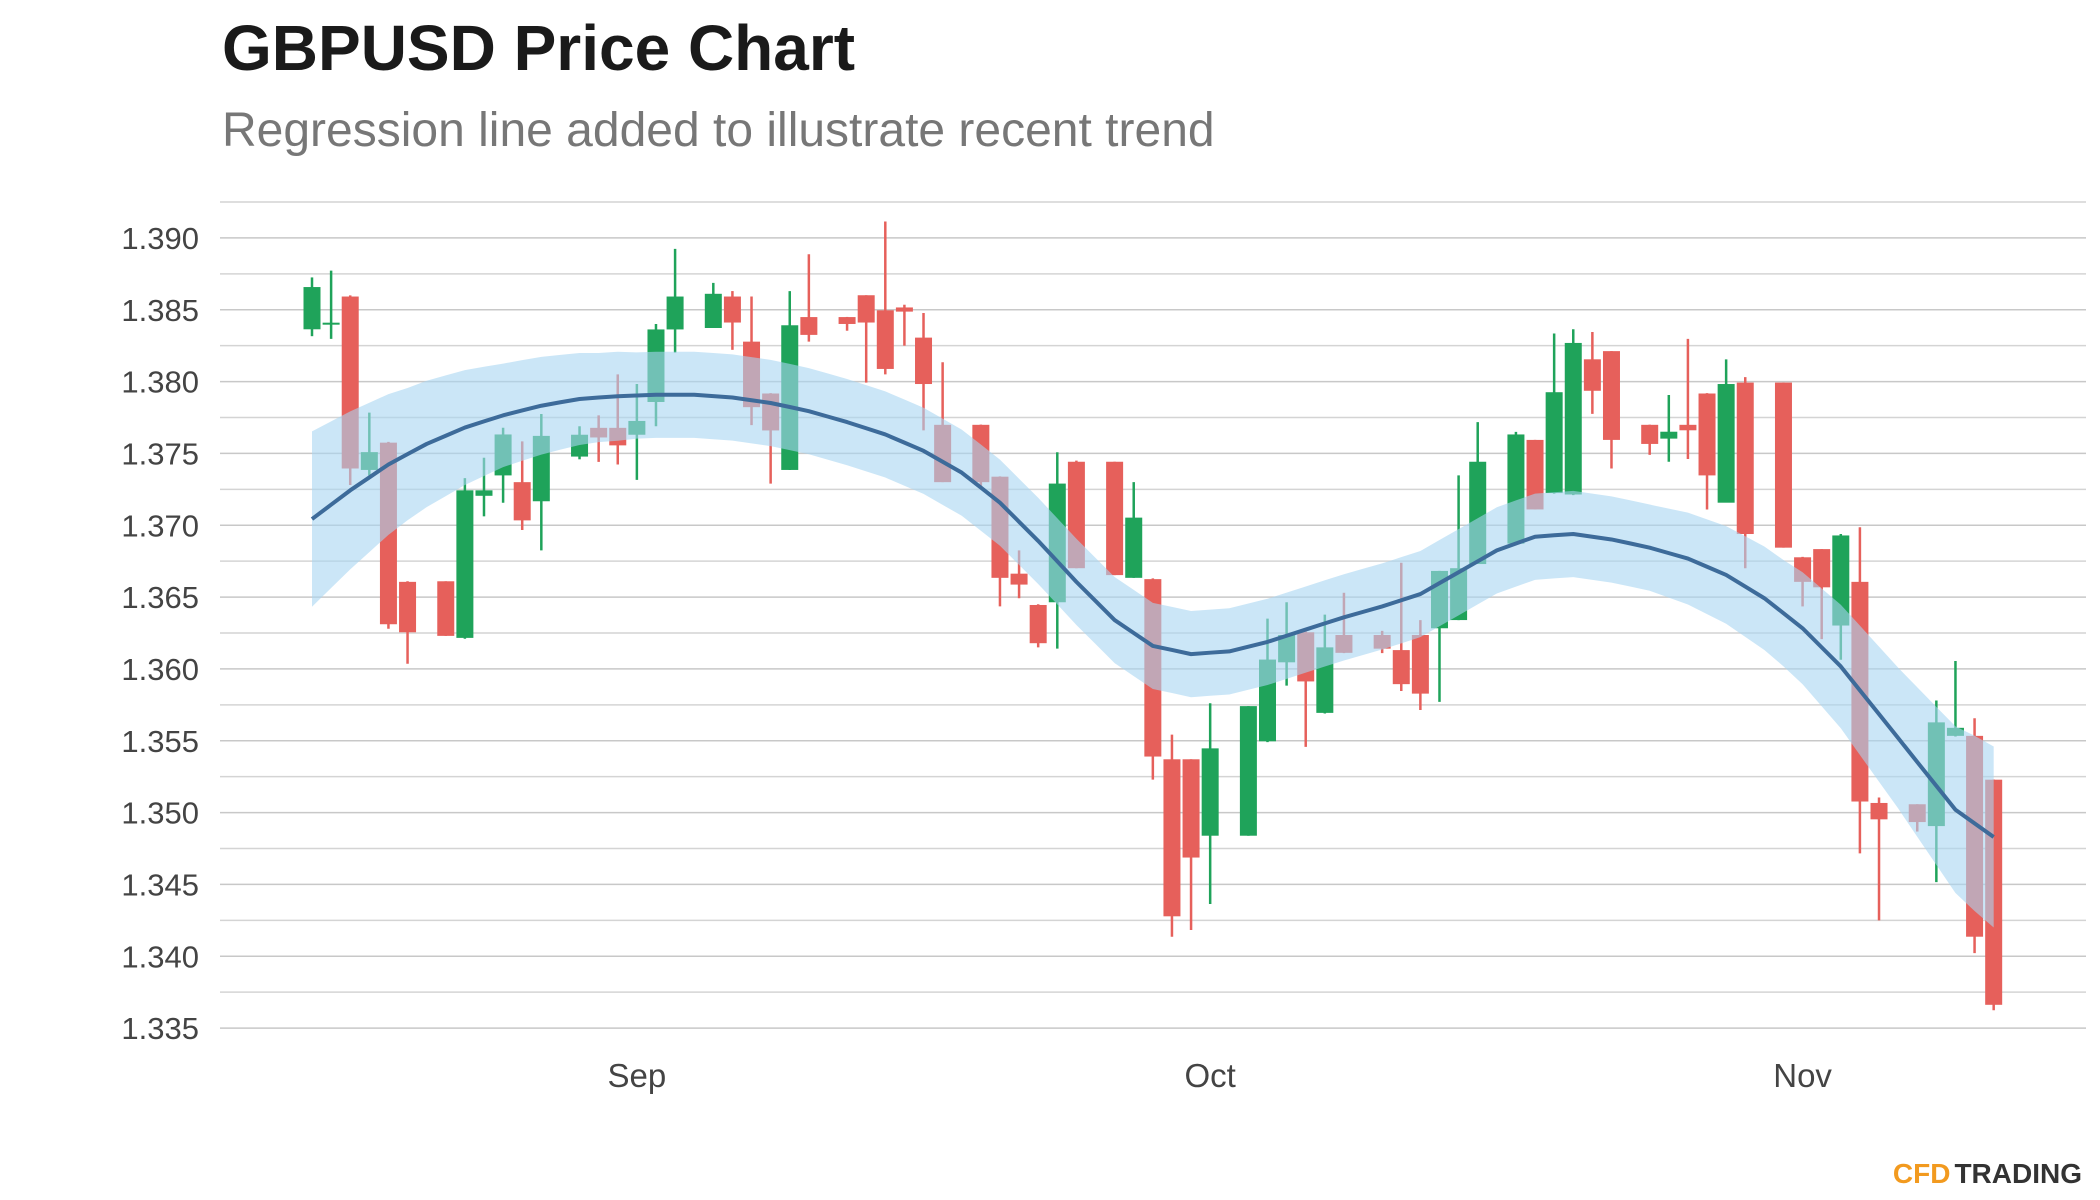 Image resolution: width=2100 pixels, height=1200 pixels. Describe the element at coordinates (1802, 1075) in the screenshot. I see `x-tick-label: Nov` at that location.